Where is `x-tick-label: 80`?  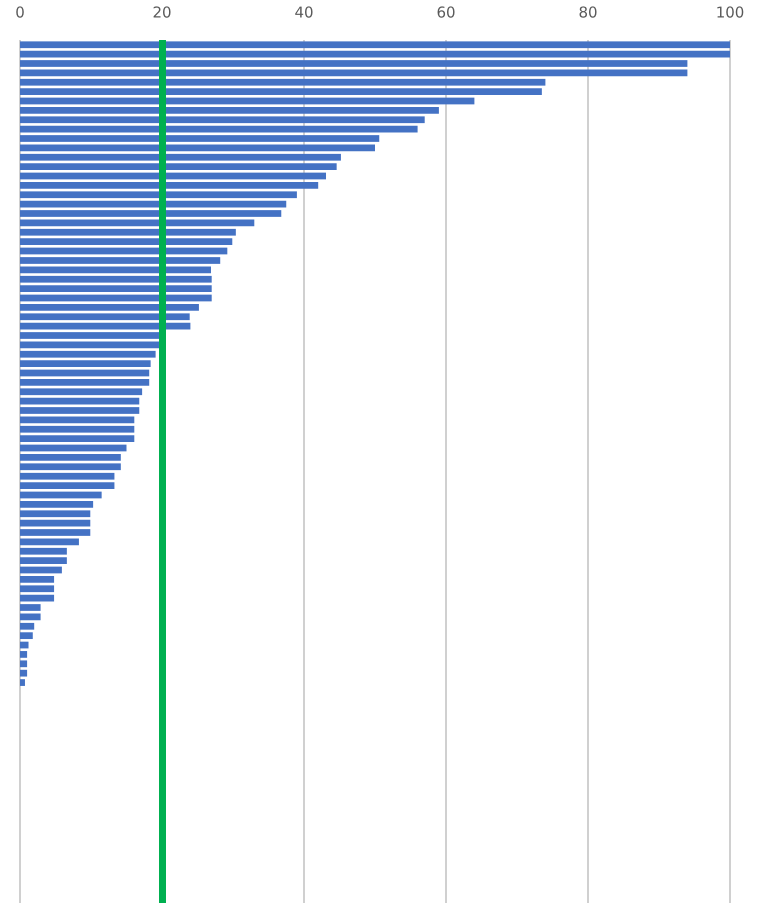
x-tick-label: 80 is located at coordinates (588, 13).